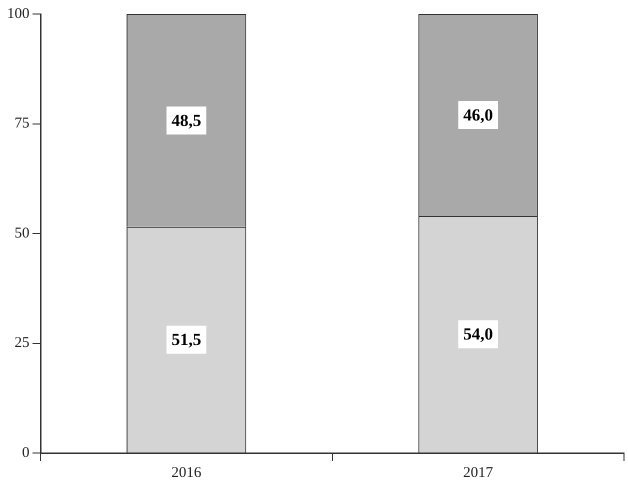  What do you see at coordinates (478, 472) in the screenshot?
I see `x-tick-label: 2017` at bounding box center [478, 472].